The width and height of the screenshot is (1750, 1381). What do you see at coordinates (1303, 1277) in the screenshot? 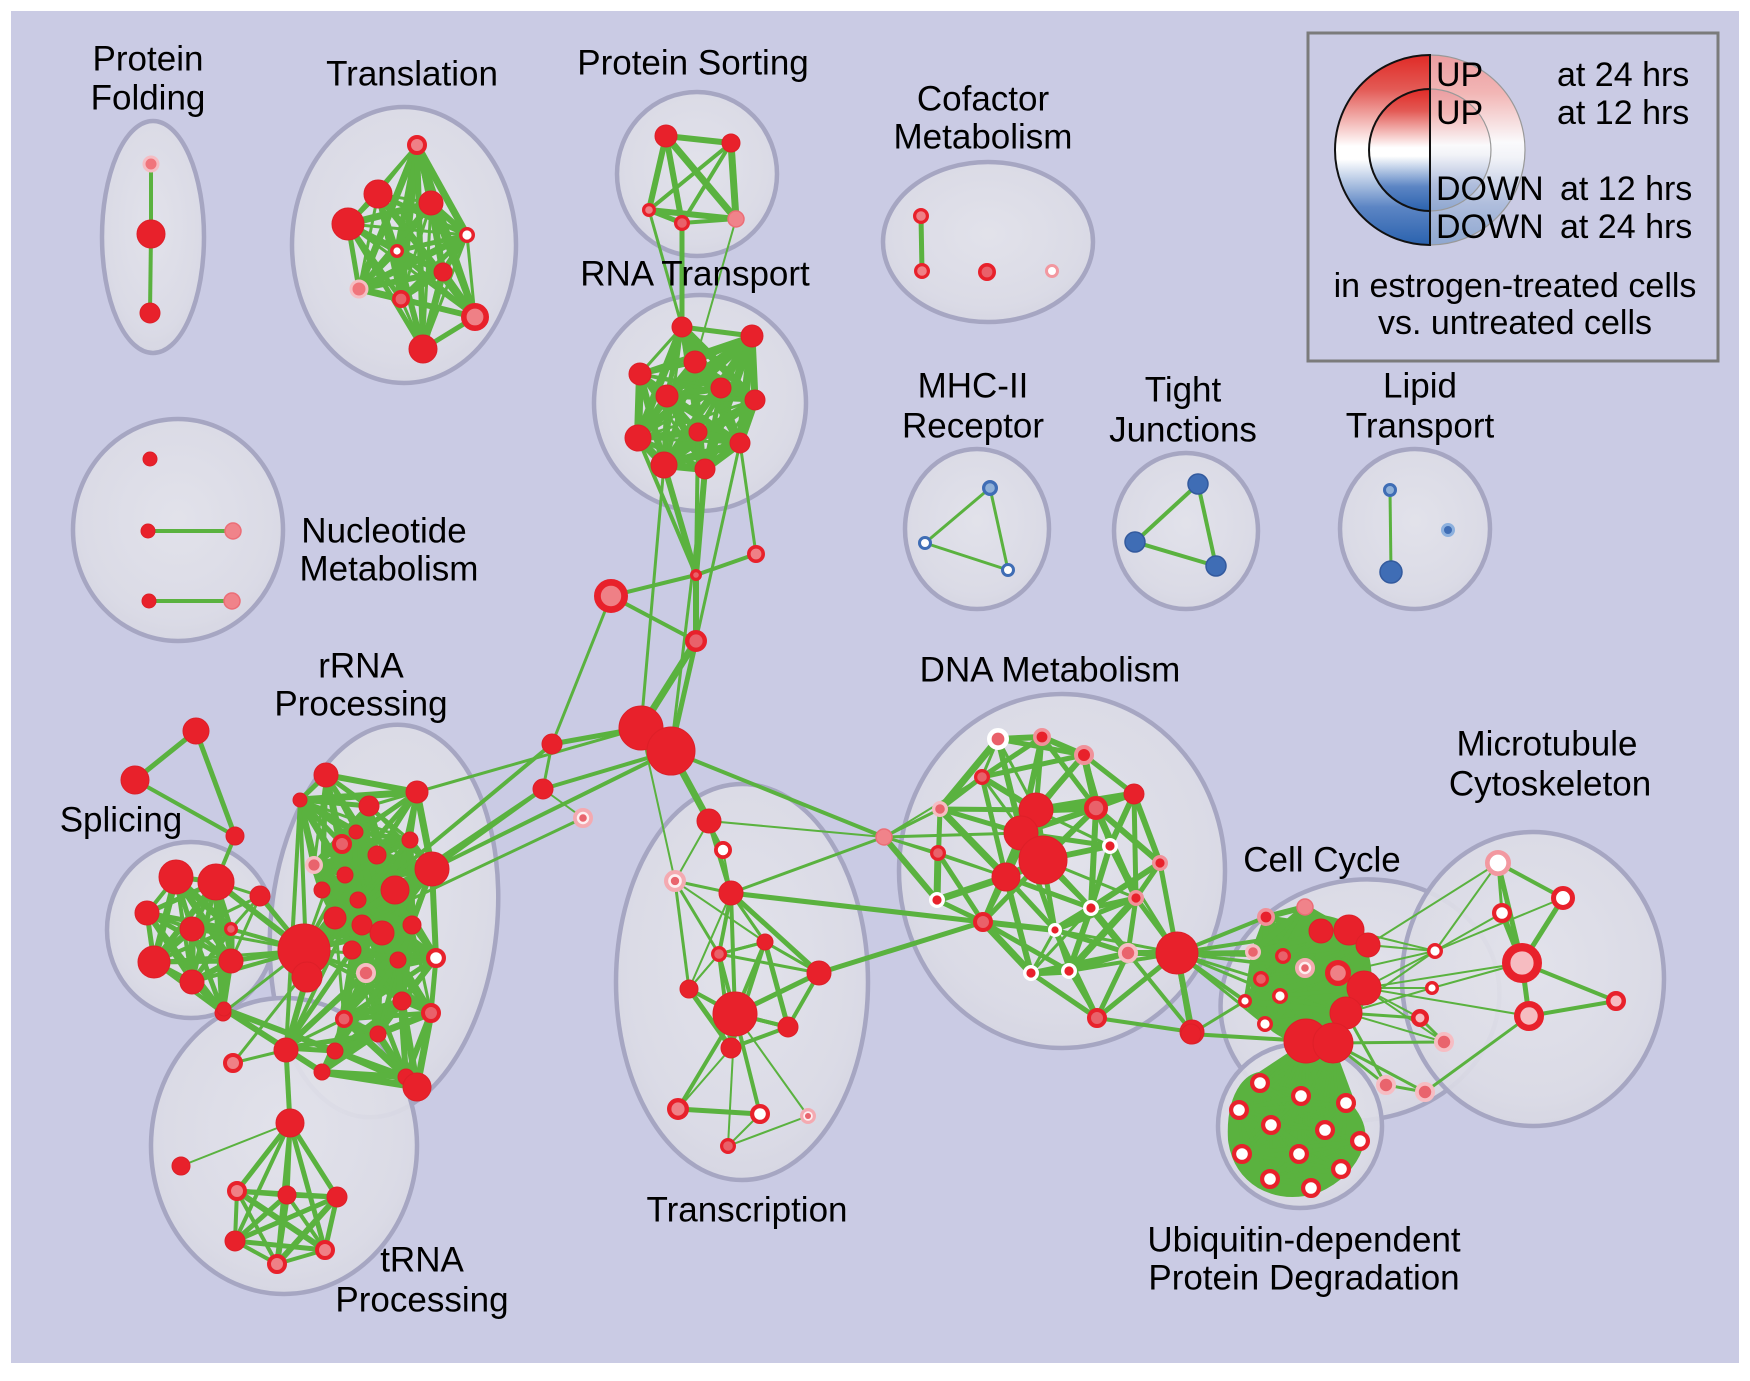
I see `svg-text: Protein Degradation` at bounding box center [1303, 1277].